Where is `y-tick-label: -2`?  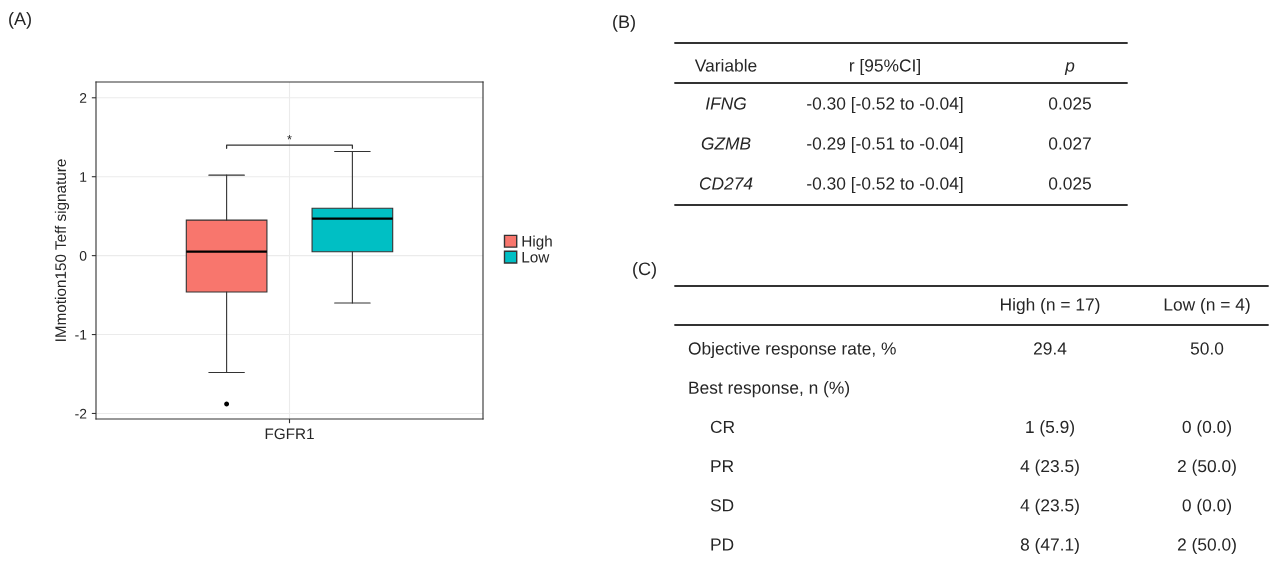
y-tick-label: -2 is located at coordinates (81, 413).